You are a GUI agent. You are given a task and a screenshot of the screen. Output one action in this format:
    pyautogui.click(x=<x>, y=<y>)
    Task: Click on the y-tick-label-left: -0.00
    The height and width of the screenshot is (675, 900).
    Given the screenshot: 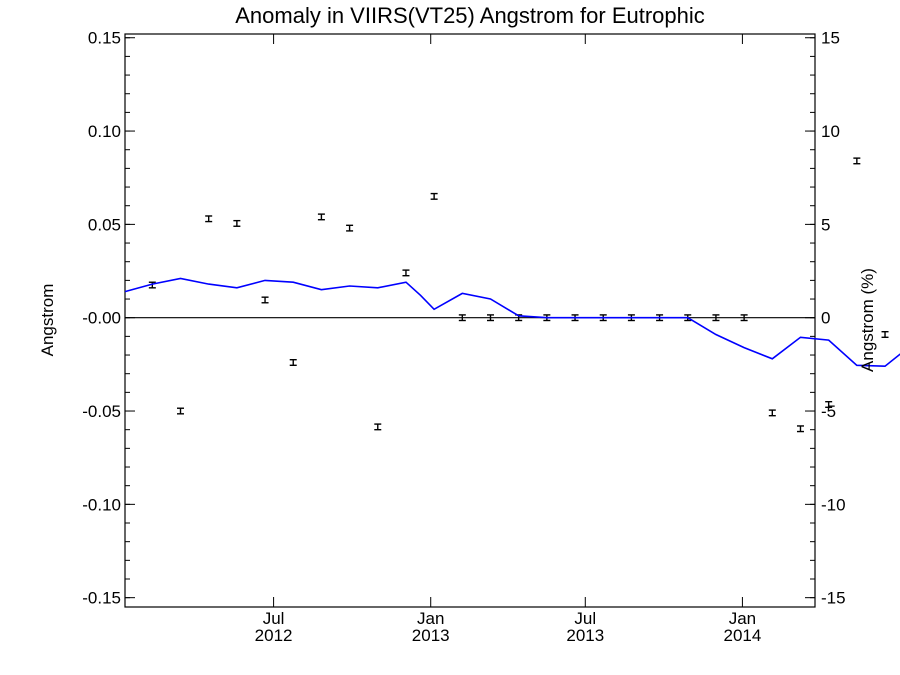 What is the action you would take?
    pyautogui.click(x=101, y=318)
    